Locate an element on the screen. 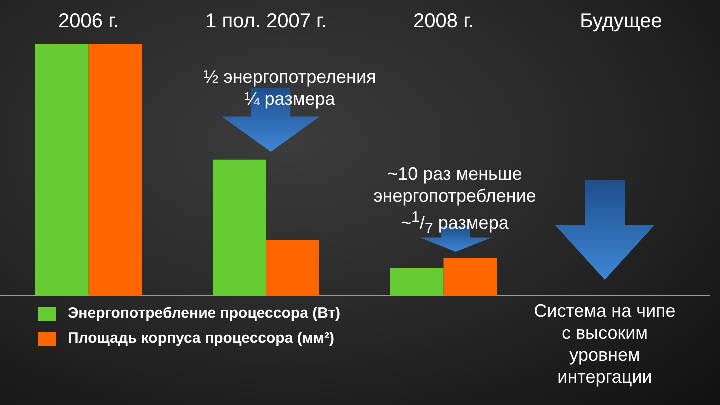 The width and height of the screenshot is (720, 405). x-tick-label: 1 пол. 2007 г. is located at coordinates (266, 21).